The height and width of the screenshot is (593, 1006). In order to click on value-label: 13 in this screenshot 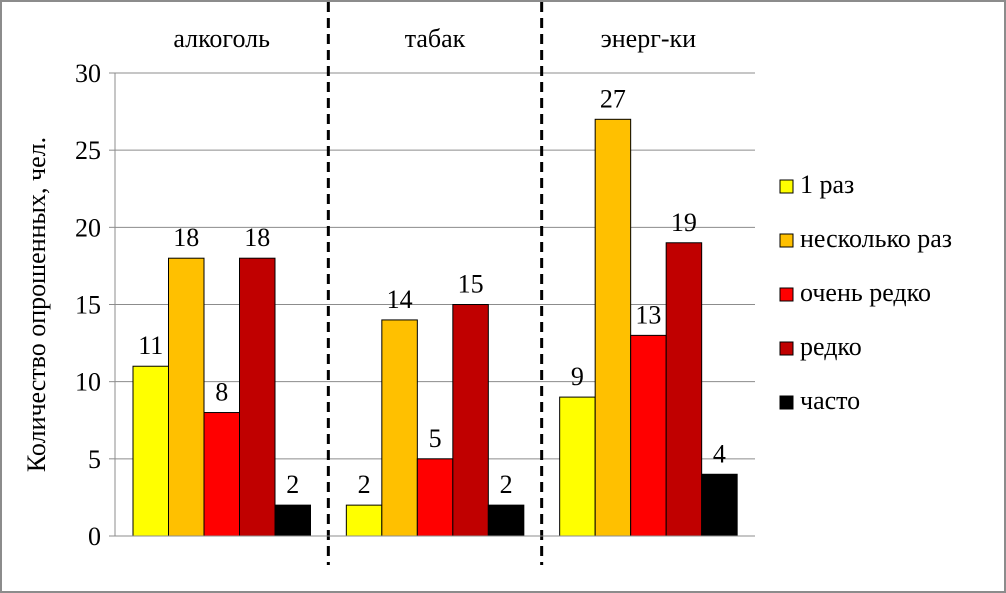, I will do `click(648, 314)`.